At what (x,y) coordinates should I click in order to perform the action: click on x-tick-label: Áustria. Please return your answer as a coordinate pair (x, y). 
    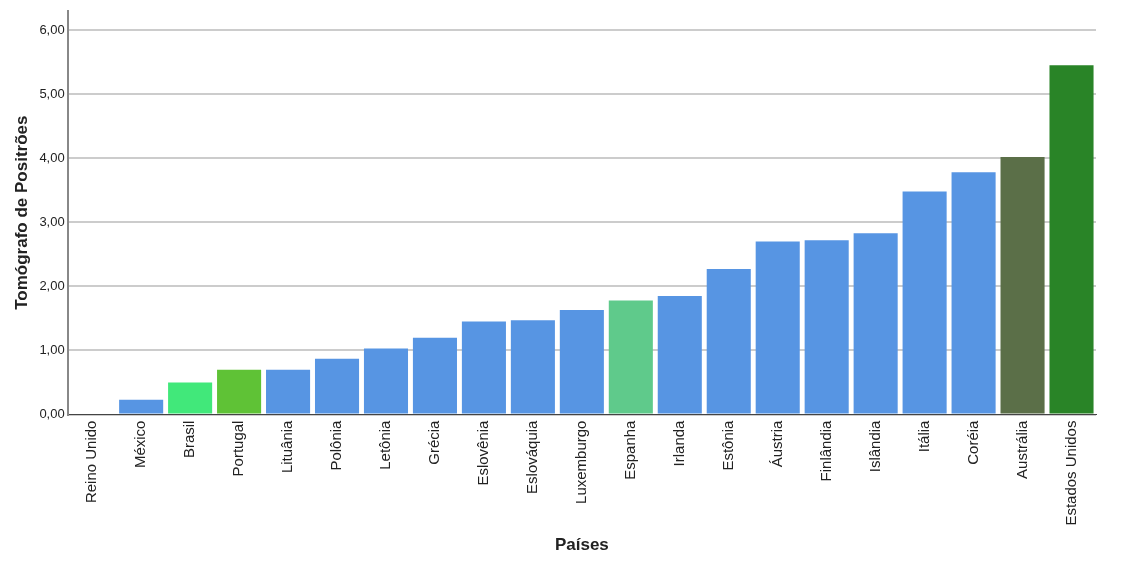
    Looking at the image, I should click on (776, 443).